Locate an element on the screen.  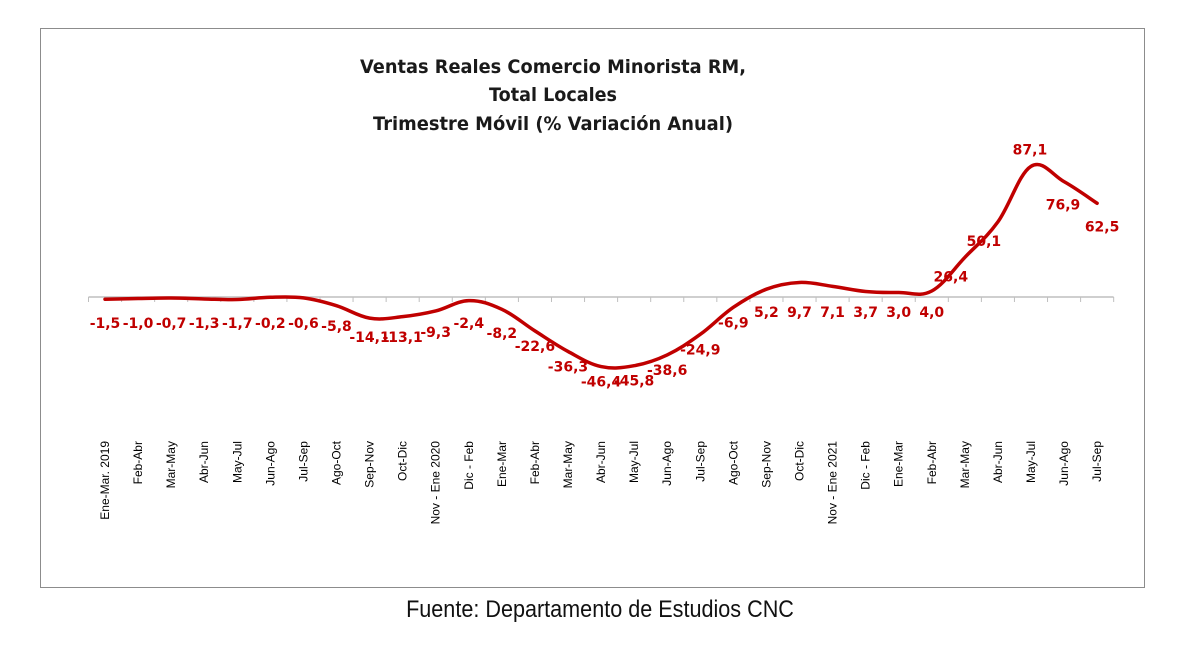
data-label: -0,2 is located at coordinates (270, 324).